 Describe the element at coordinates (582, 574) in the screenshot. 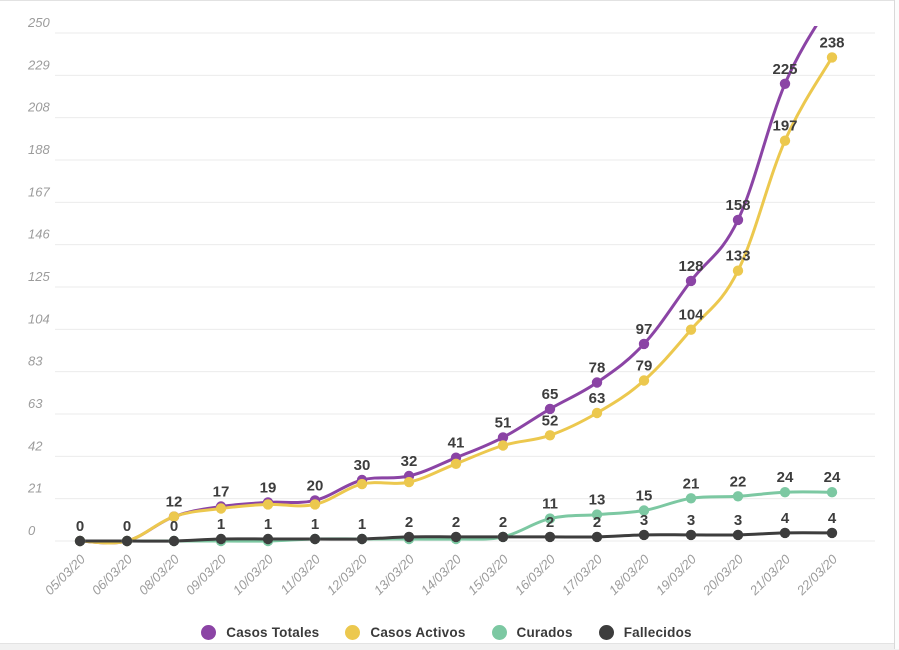

I see `x-axis-tick-label: 17/03/20` at that location.